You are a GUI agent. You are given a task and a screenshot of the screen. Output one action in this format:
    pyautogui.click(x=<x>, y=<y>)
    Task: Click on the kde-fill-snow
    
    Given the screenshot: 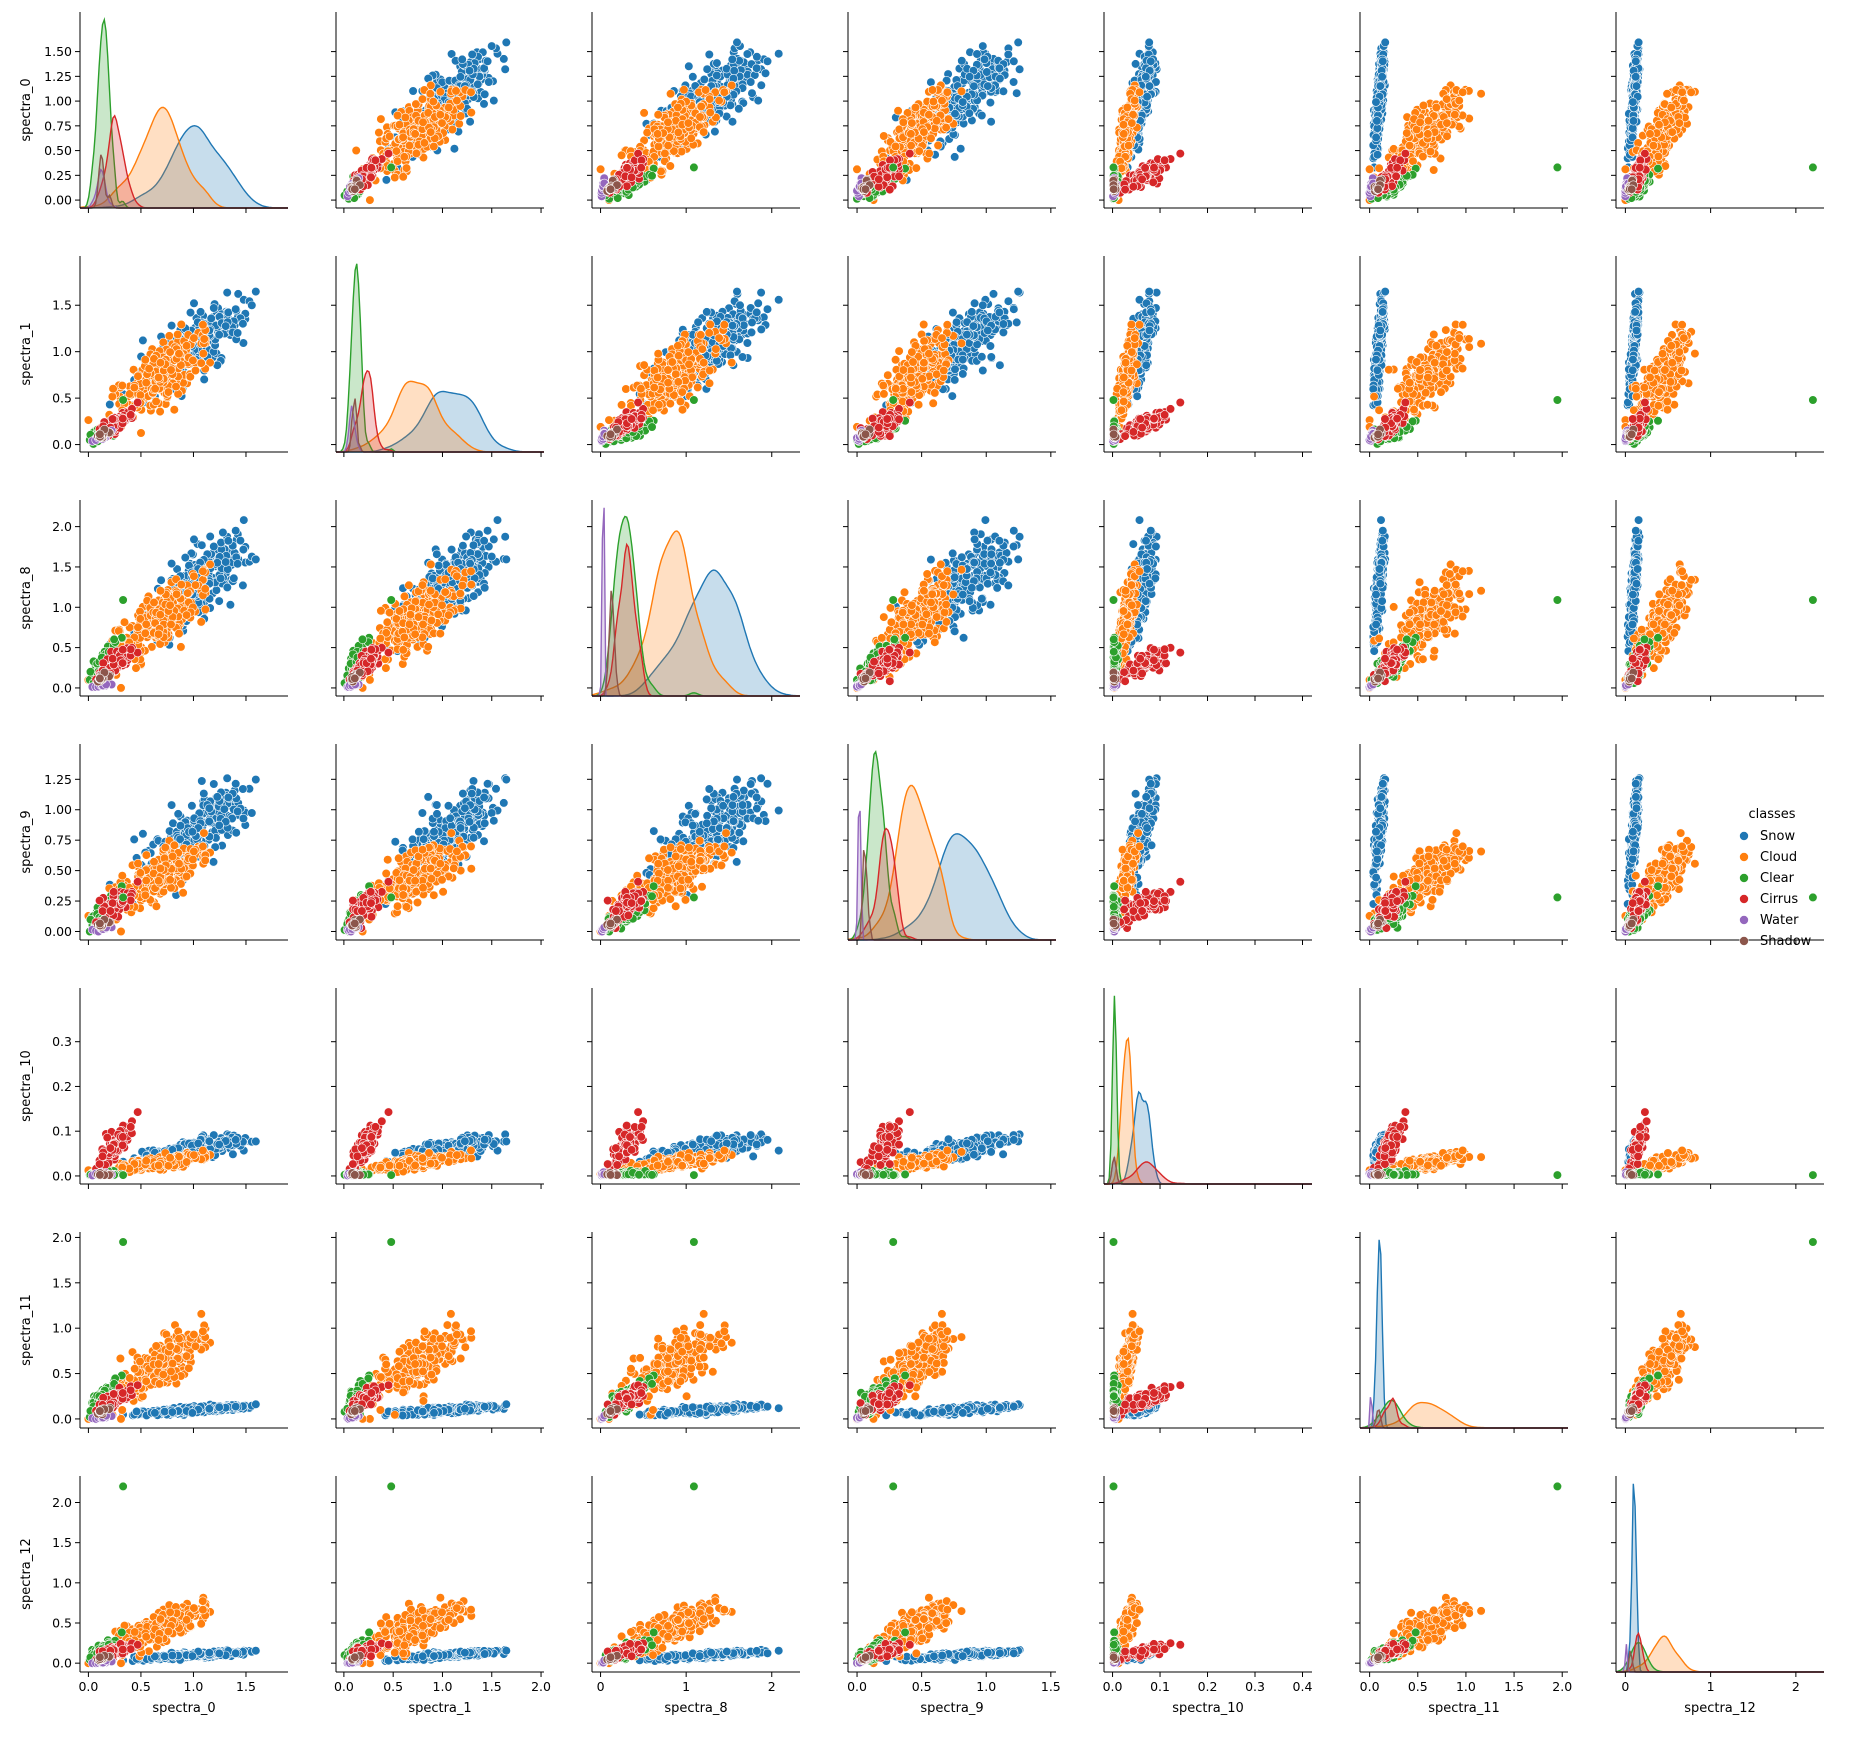 What is the action you would take?
    pyautogui.click(x=184, y=166)
    